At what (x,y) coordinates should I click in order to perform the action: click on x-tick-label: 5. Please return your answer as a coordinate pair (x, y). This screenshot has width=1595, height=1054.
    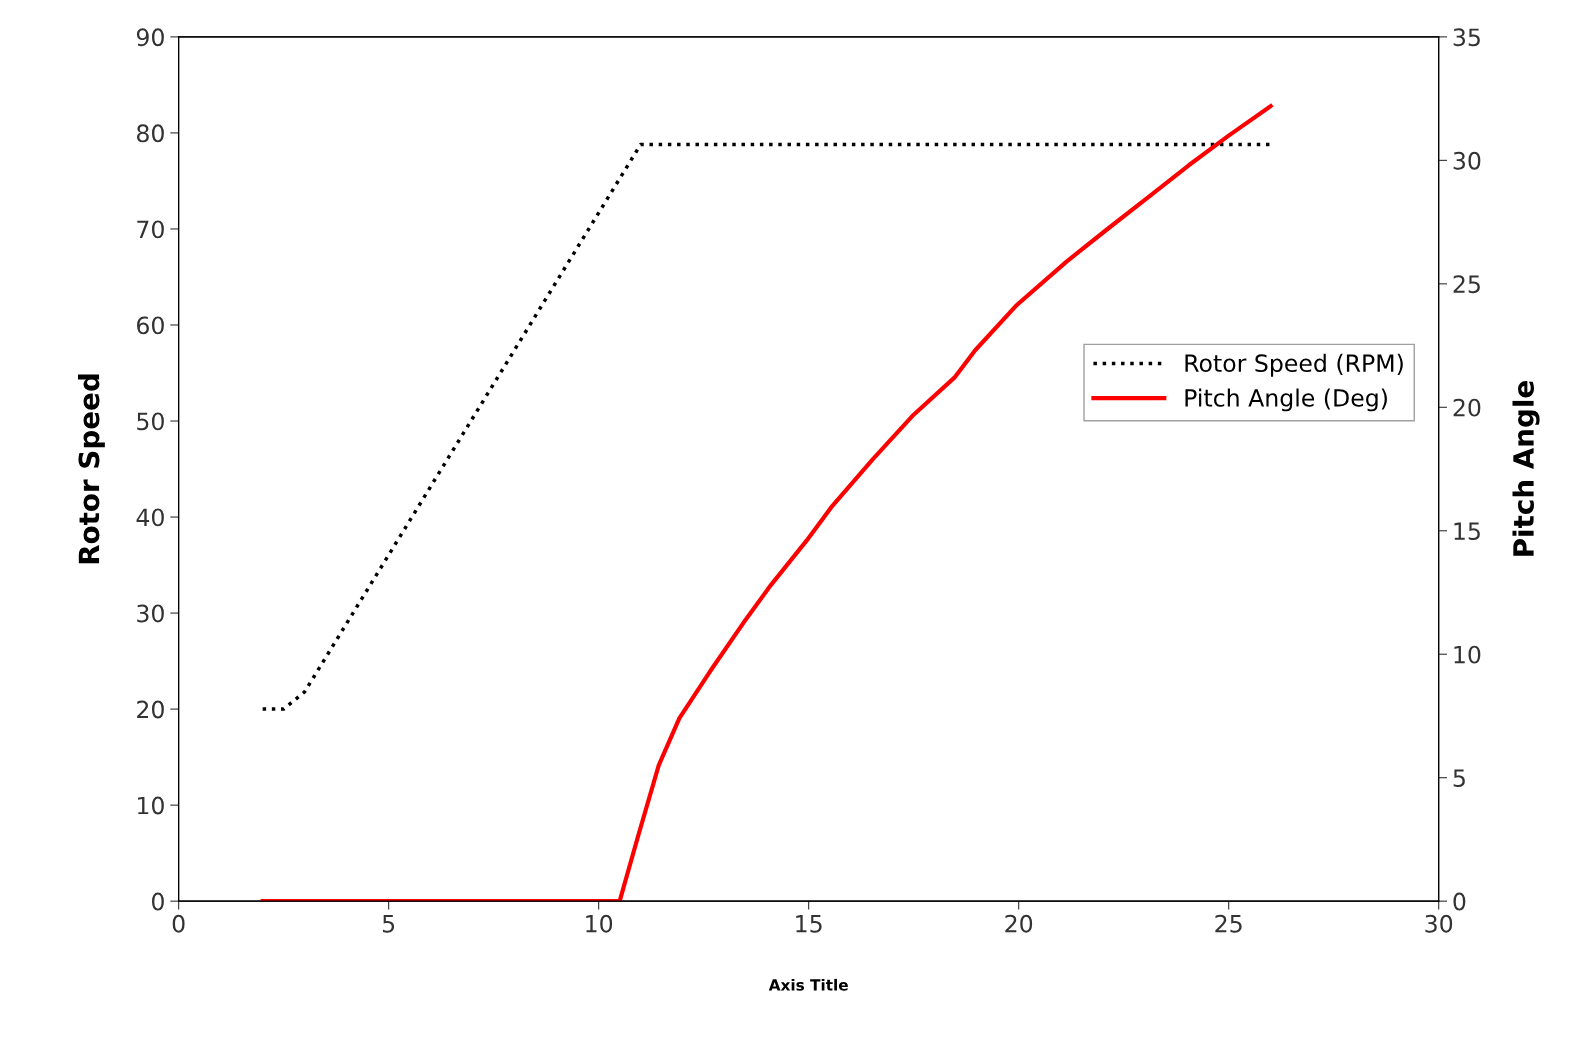
    Looking at the image, I should click on (388, 924).